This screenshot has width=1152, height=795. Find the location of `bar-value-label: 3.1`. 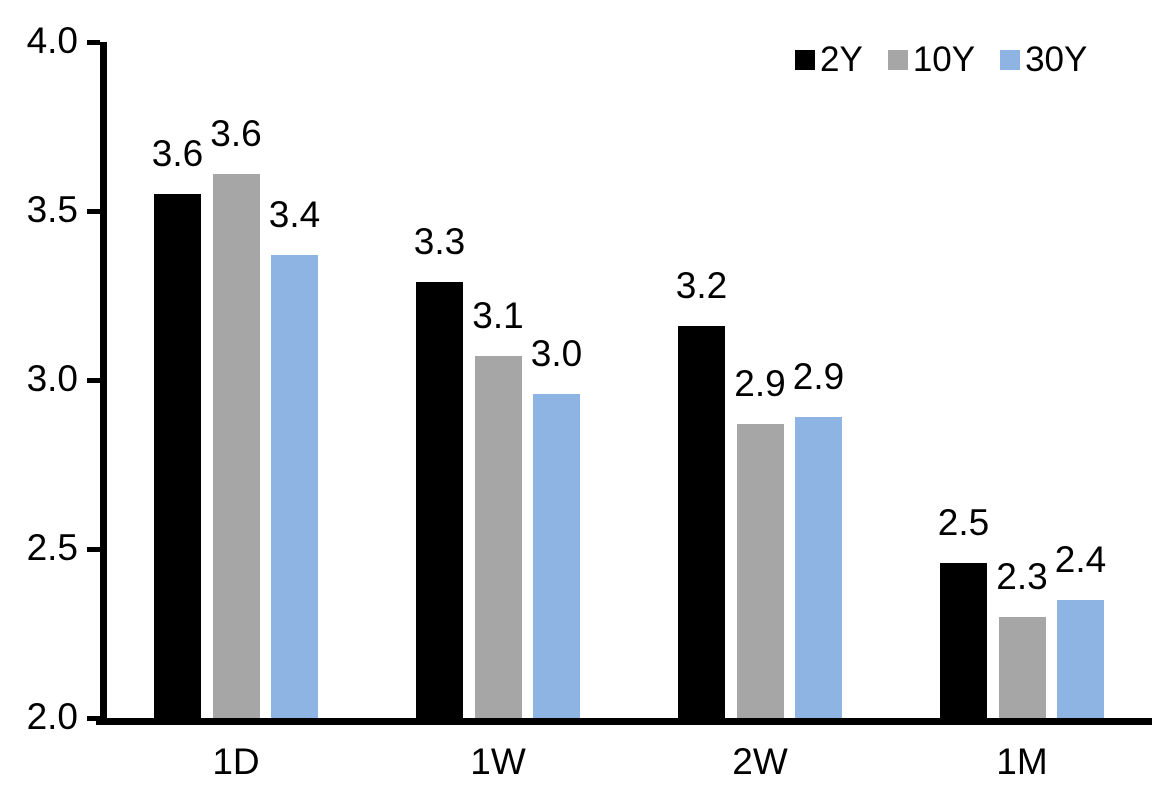

bar-value-label: 3.1 is located at coordinates (498, 316).